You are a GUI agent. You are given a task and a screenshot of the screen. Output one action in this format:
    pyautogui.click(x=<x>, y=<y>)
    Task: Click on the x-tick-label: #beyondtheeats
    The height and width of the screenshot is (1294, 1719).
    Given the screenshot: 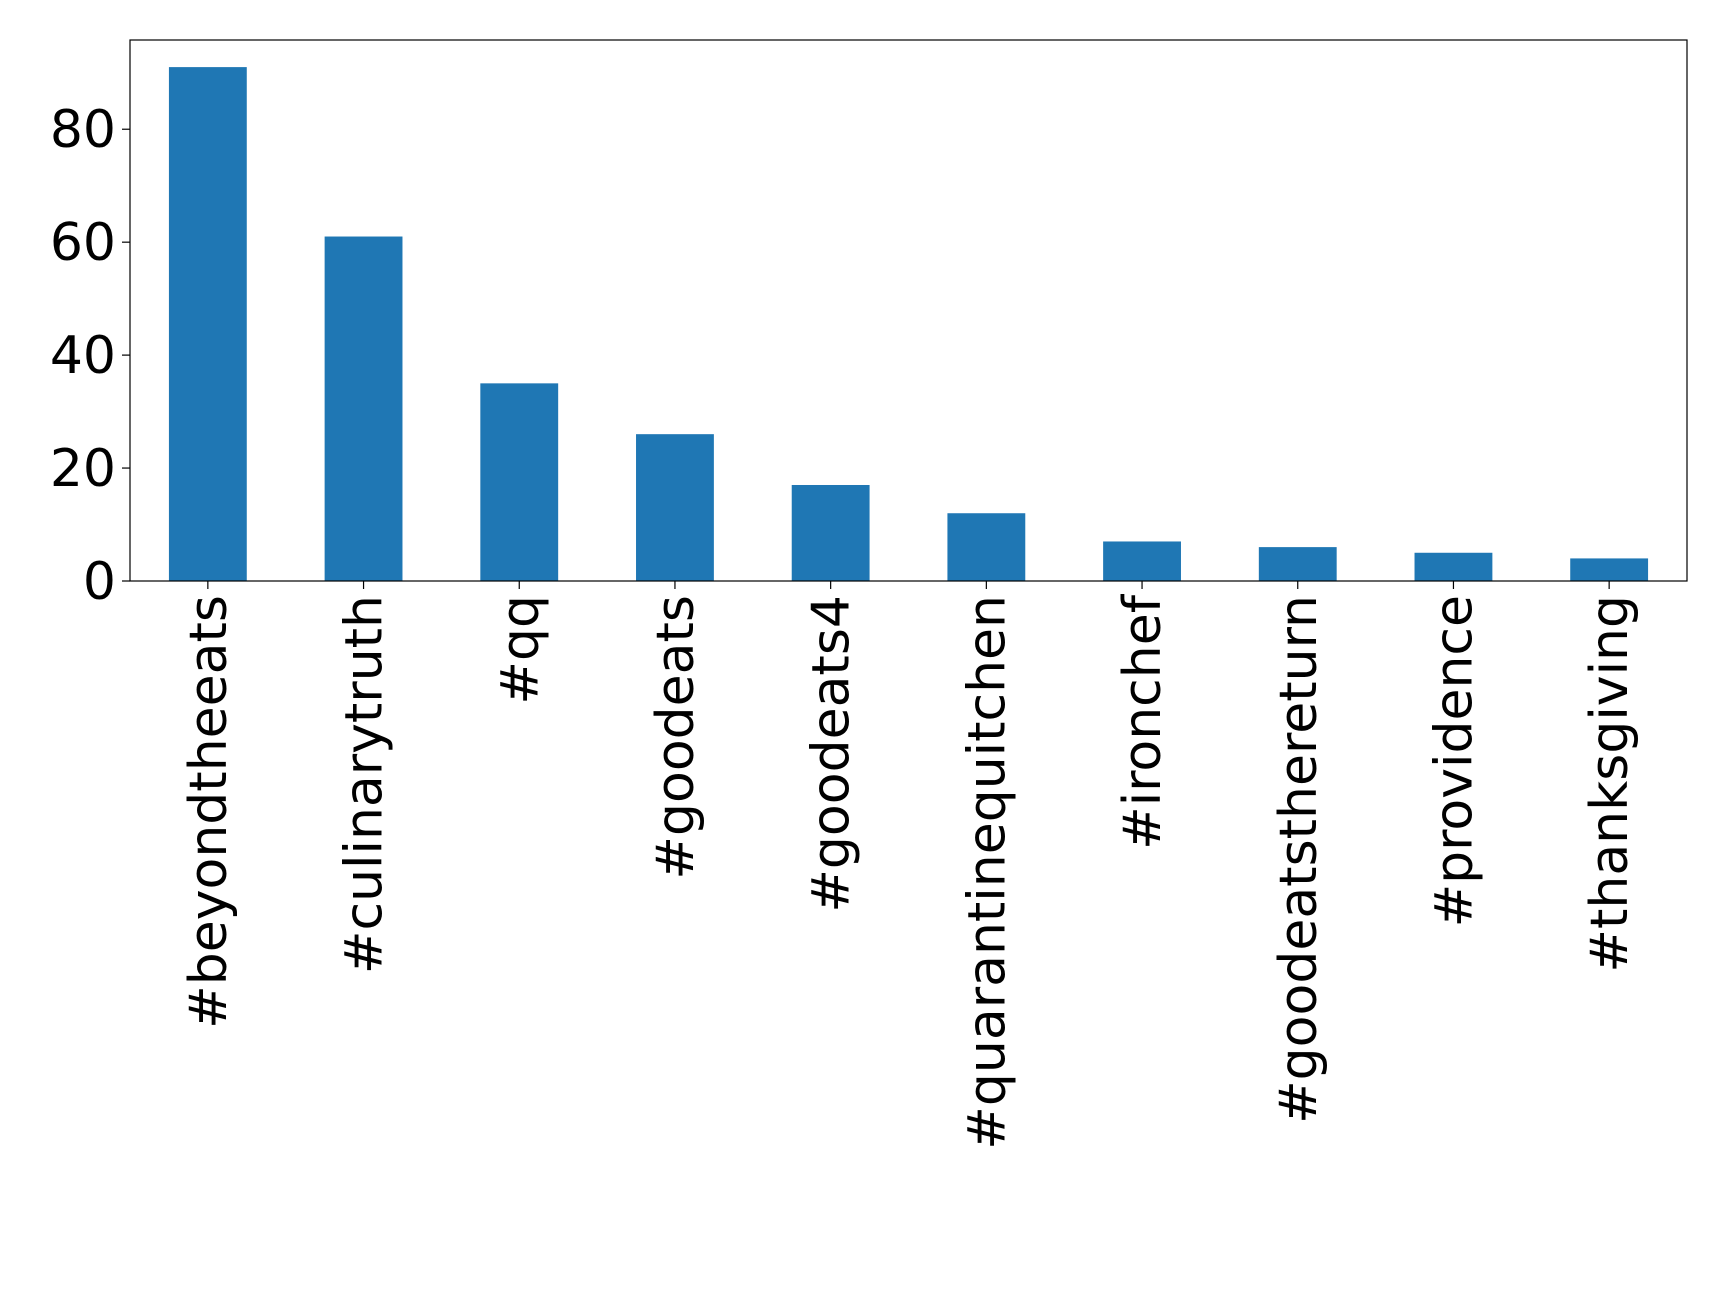 What is the action you would take?
    pyautogui.click(x=209, y=812)
    